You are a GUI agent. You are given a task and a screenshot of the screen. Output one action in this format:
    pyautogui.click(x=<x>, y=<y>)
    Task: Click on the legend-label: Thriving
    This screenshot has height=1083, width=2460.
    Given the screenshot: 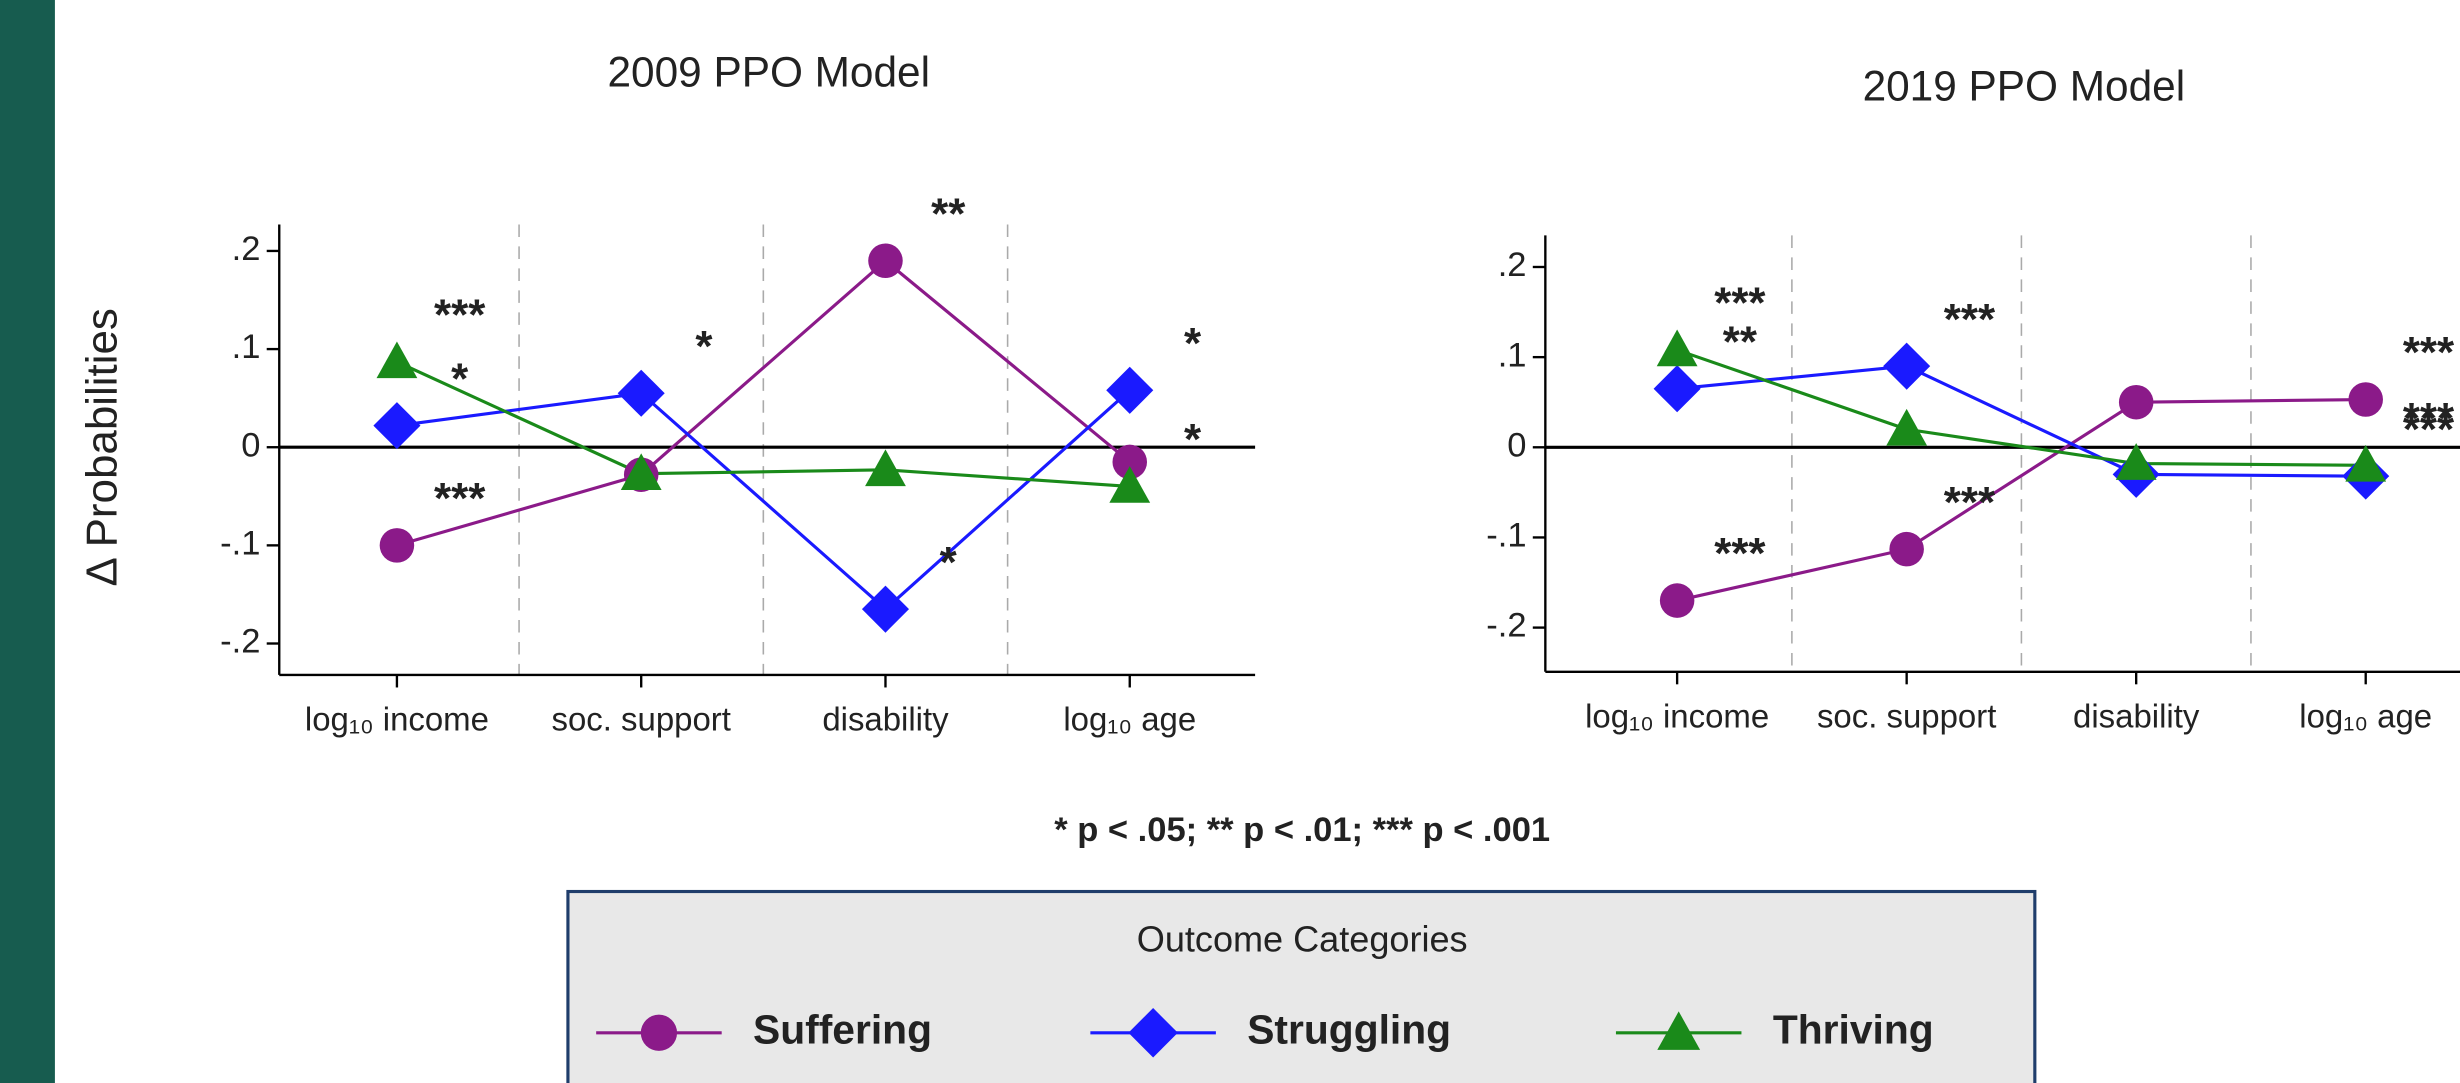 What is the action you would take?
    pyautogui.click(x=1853, y=1030)
    